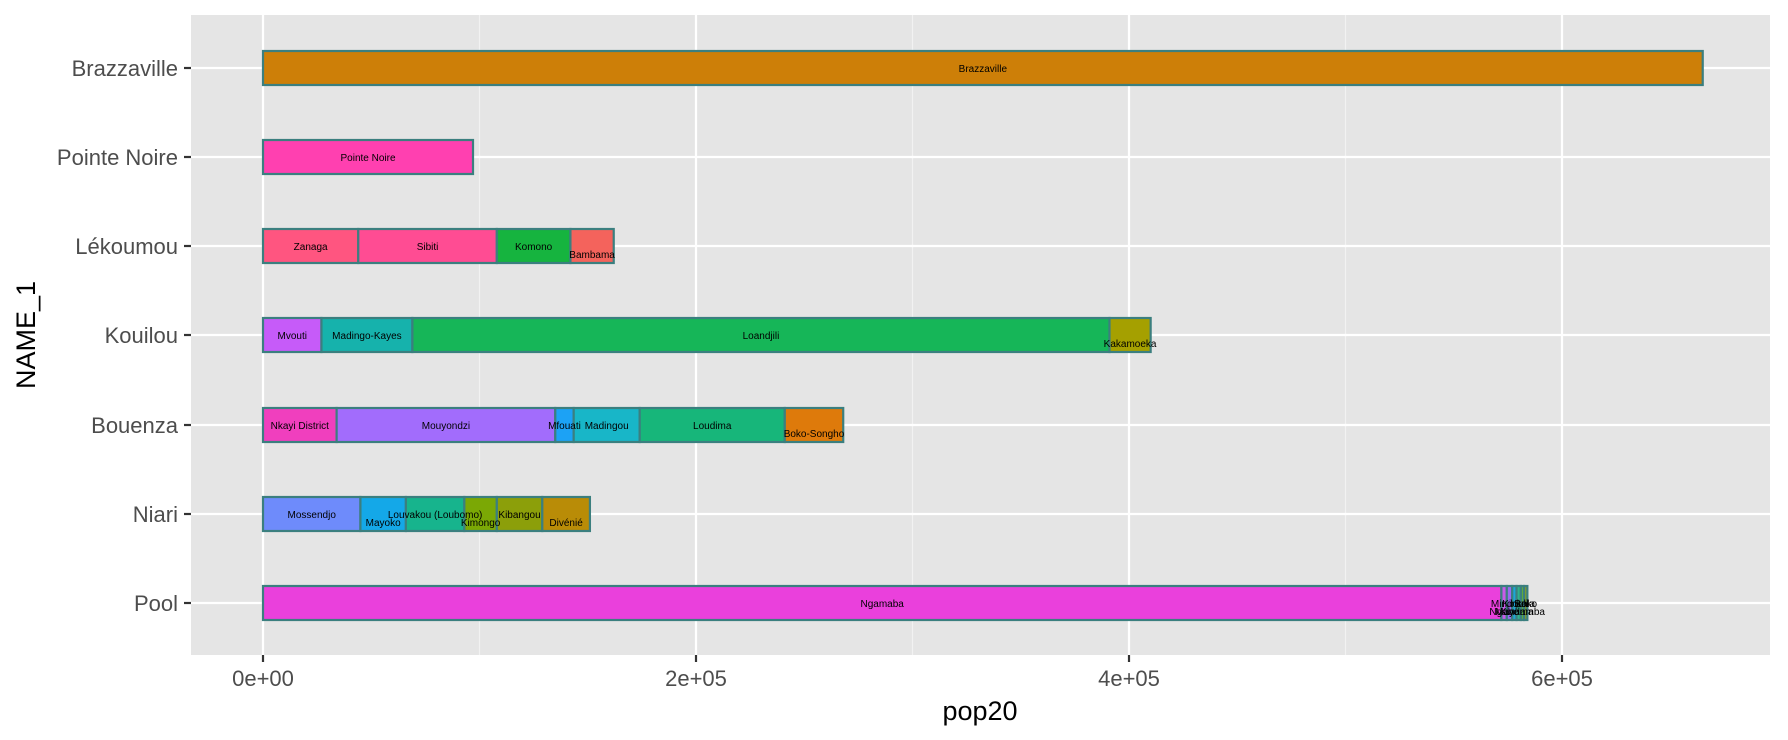 The width and height of the screenshot is (1788, 740). What do you see at coordinates (566, 523) in the screenshot?
I see `segment-label: Divénié` at bounding box center [566, 523].